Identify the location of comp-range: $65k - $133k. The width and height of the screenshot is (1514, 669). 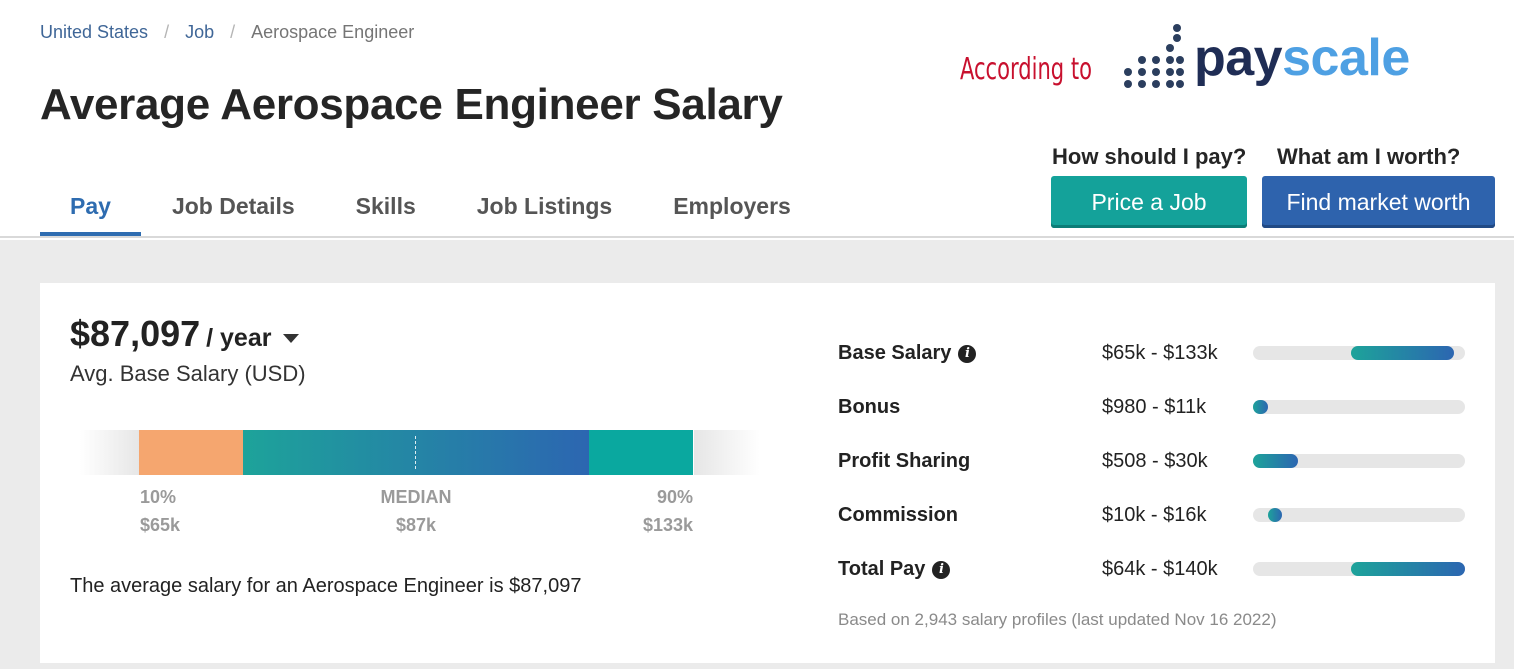
(1160, 353).